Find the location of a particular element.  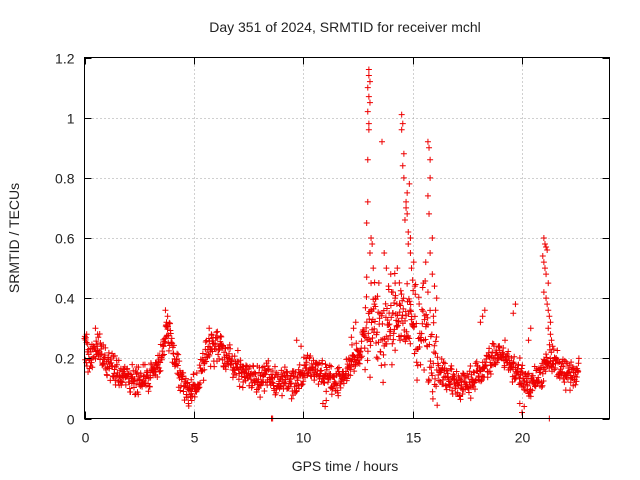

y-tick-label: 1.2 is located at coordinates (65, 59).